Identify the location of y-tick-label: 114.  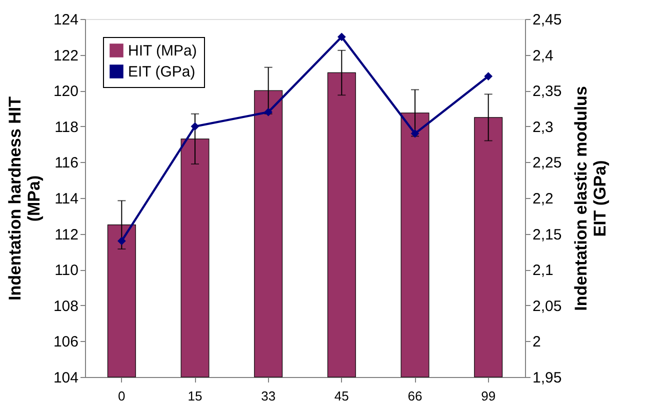
(66, 199).